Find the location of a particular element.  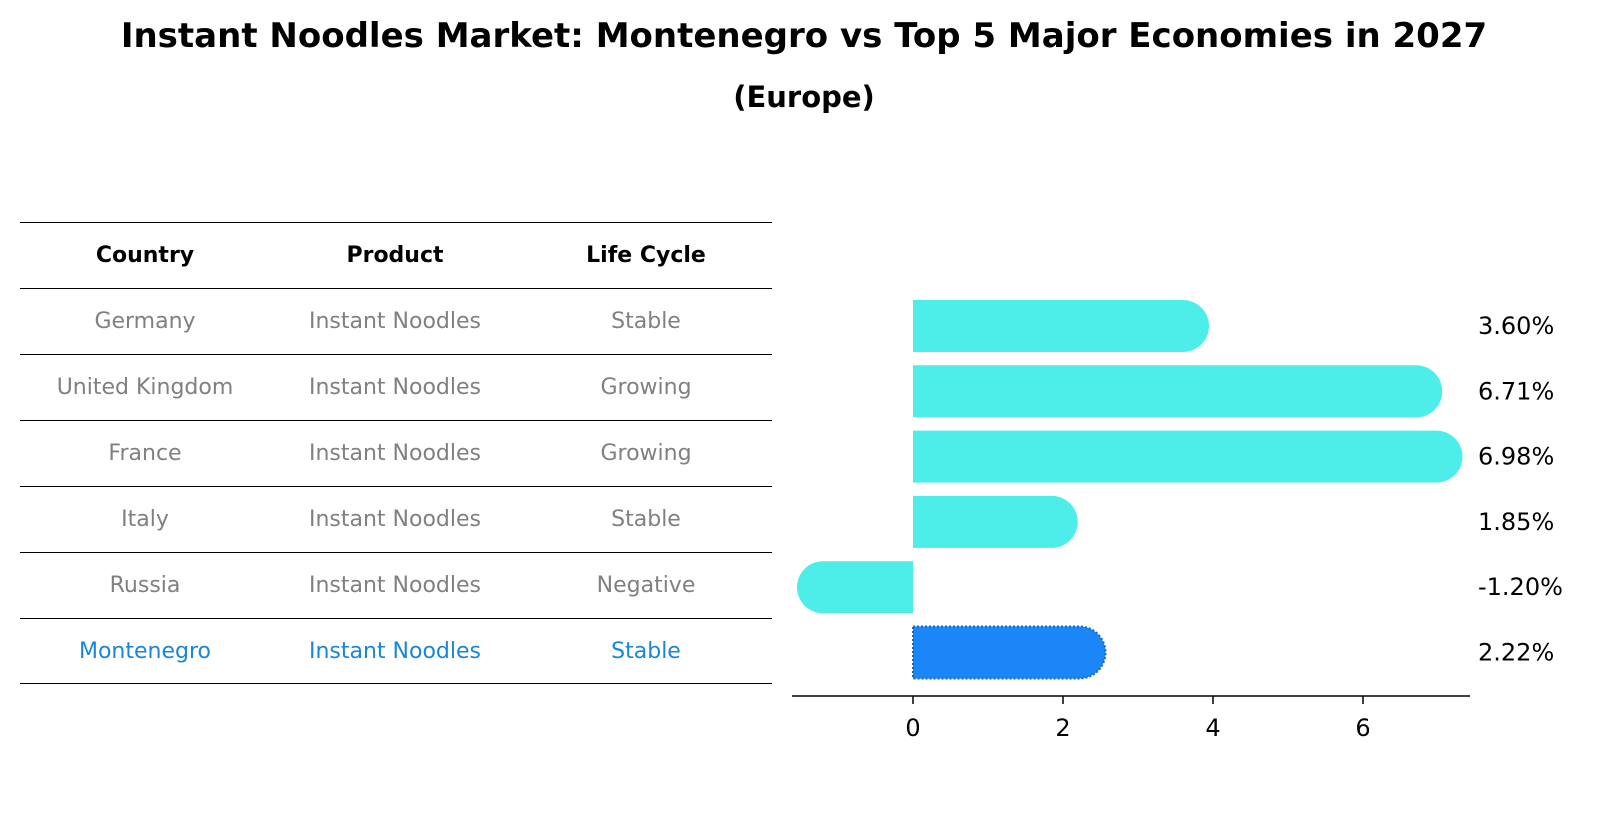

bar-russia is located at coordinates (855, 587).